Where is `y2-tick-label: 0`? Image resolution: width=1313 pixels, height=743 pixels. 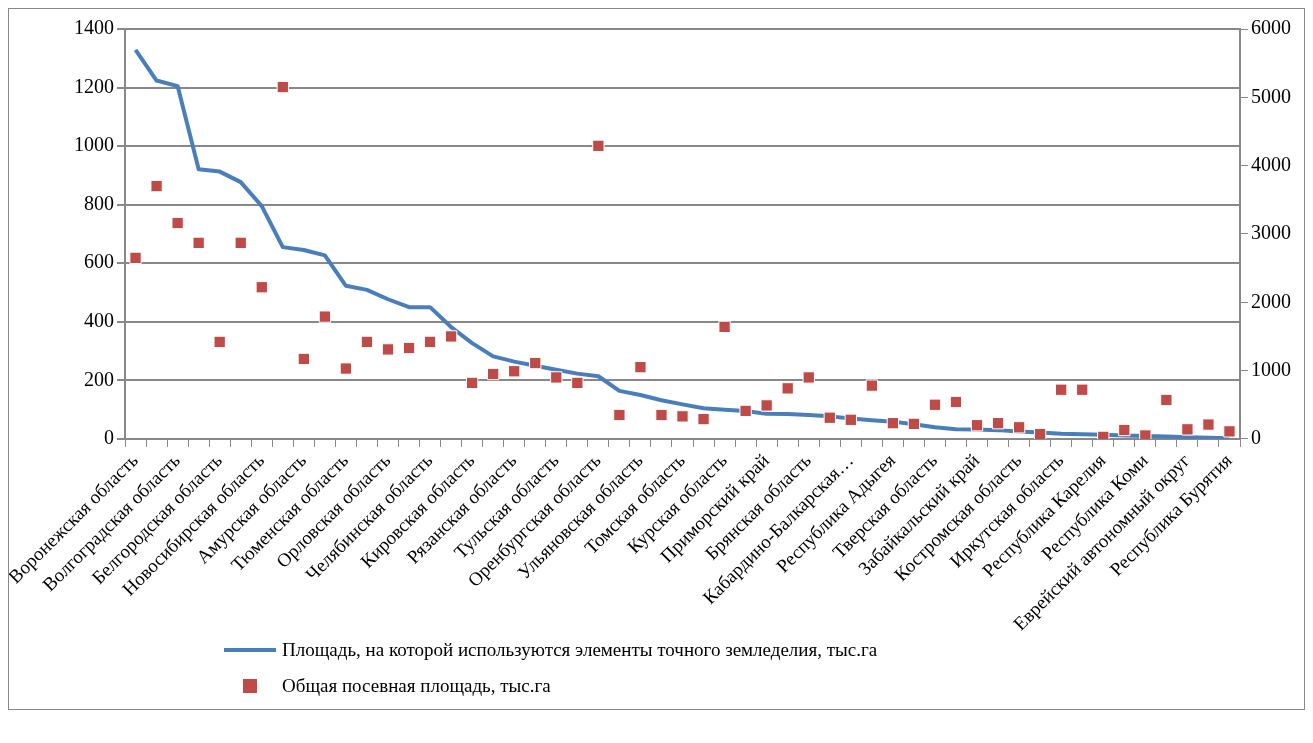 y2-tick-label: 0 is located at coordinates (1256, 437).